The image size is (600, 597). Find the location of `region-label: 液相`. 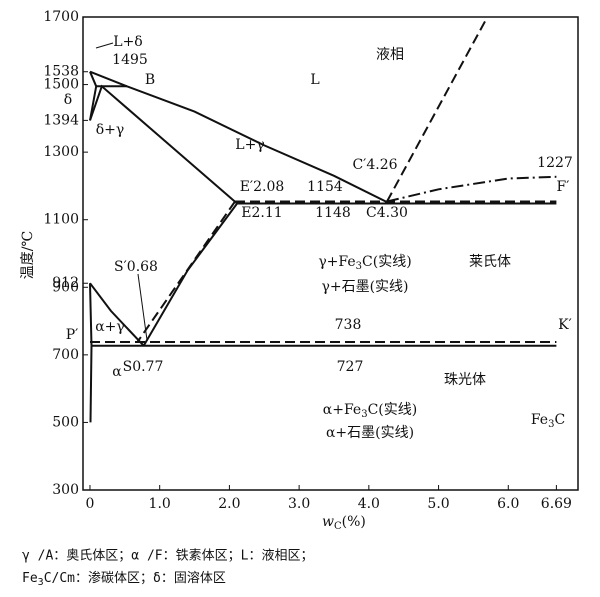

region-label: 液相 is located at coordinates (390, 55).